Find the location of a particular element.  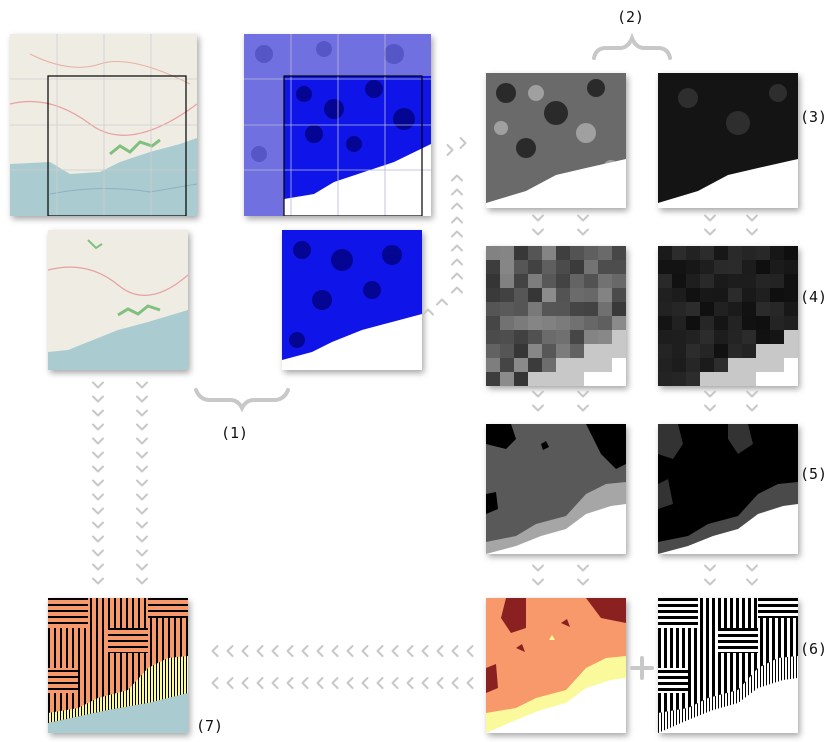

cropped-blue-region-map is located at coordinates (352, 300).